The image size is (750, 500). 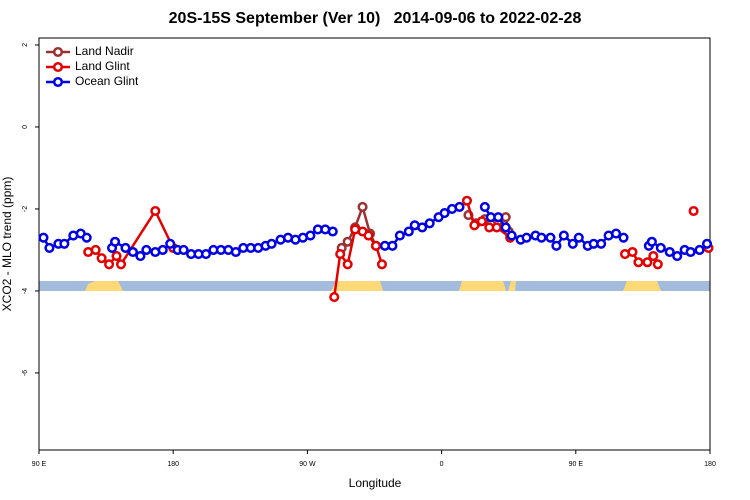 I want to click on surface-strip, so click(x=374, y=286).